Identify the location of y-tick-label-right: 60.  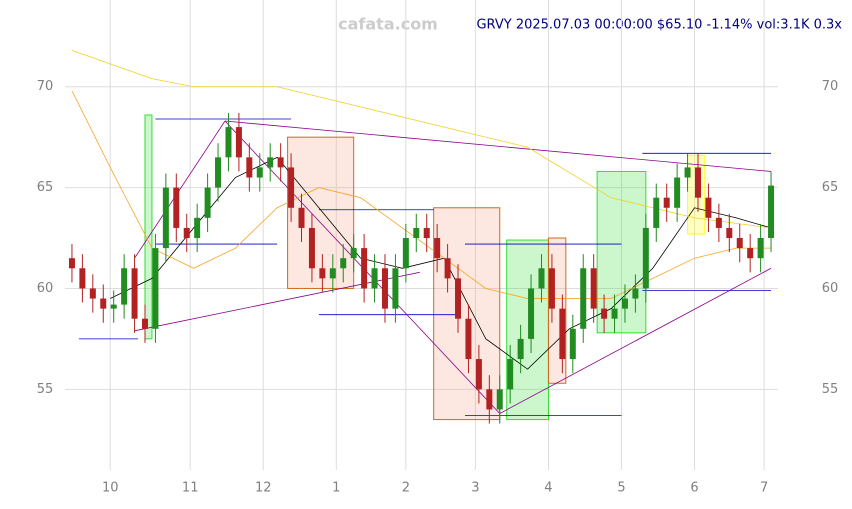
(830, 288).